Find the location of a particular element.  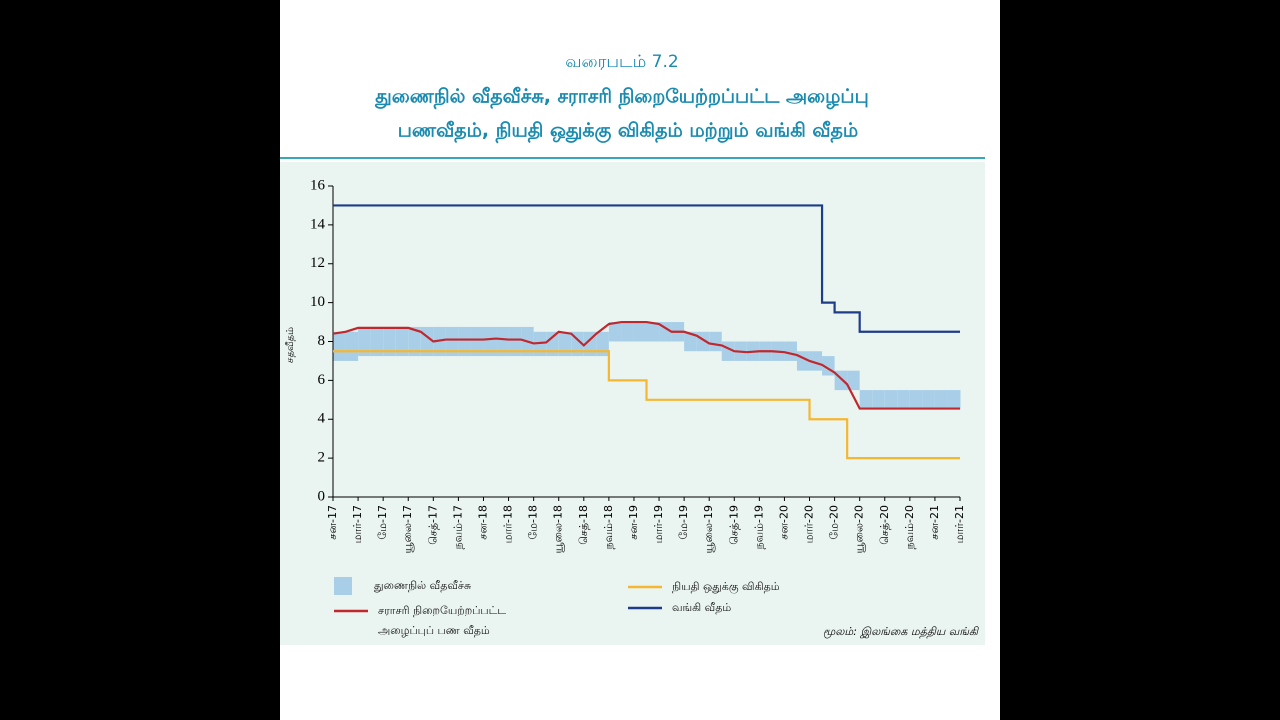

x-tick-label: மார்-18 is located at coordinates (508, 524).